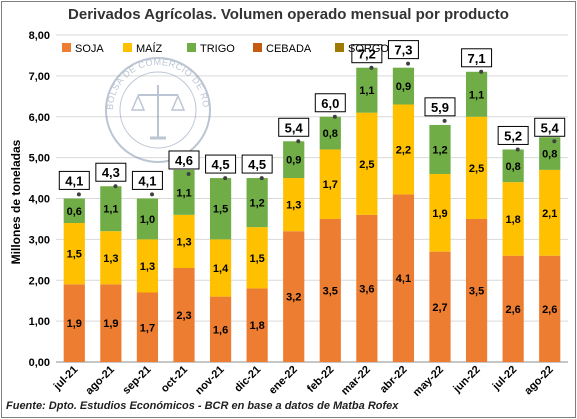  What do you see at coordinates (39, 240) in the screenshot?
I see `y-tick-label: 3,00` at bounding box center [39, 240].